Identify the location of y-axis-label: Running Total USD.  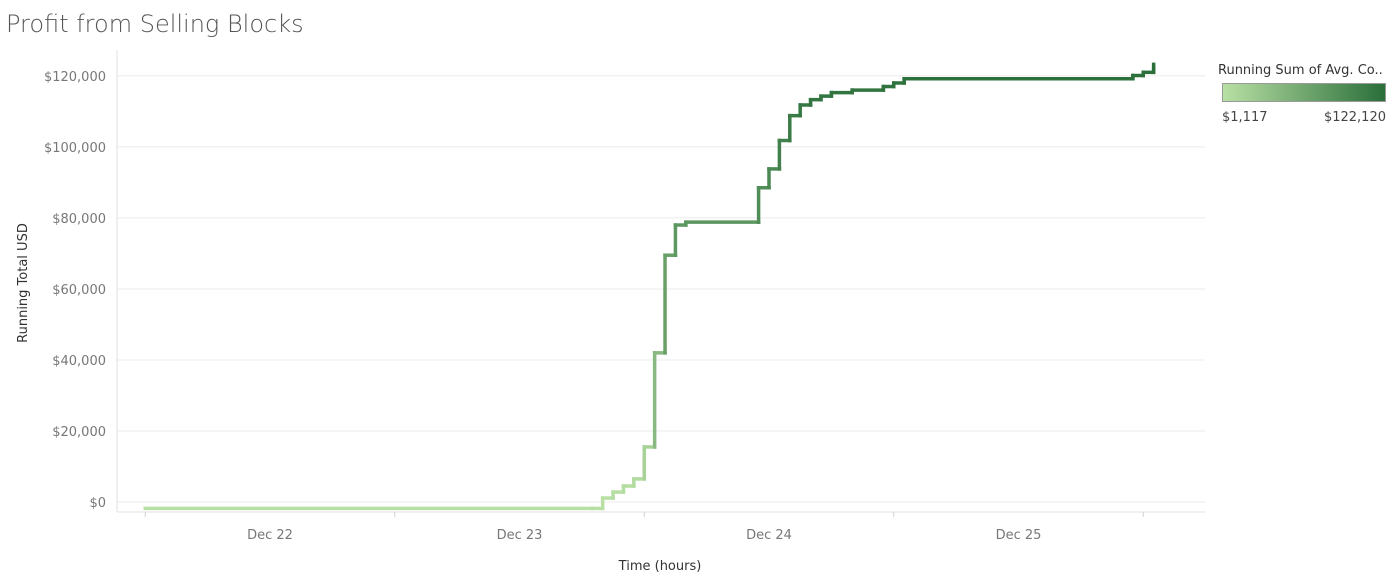
(23, 283).